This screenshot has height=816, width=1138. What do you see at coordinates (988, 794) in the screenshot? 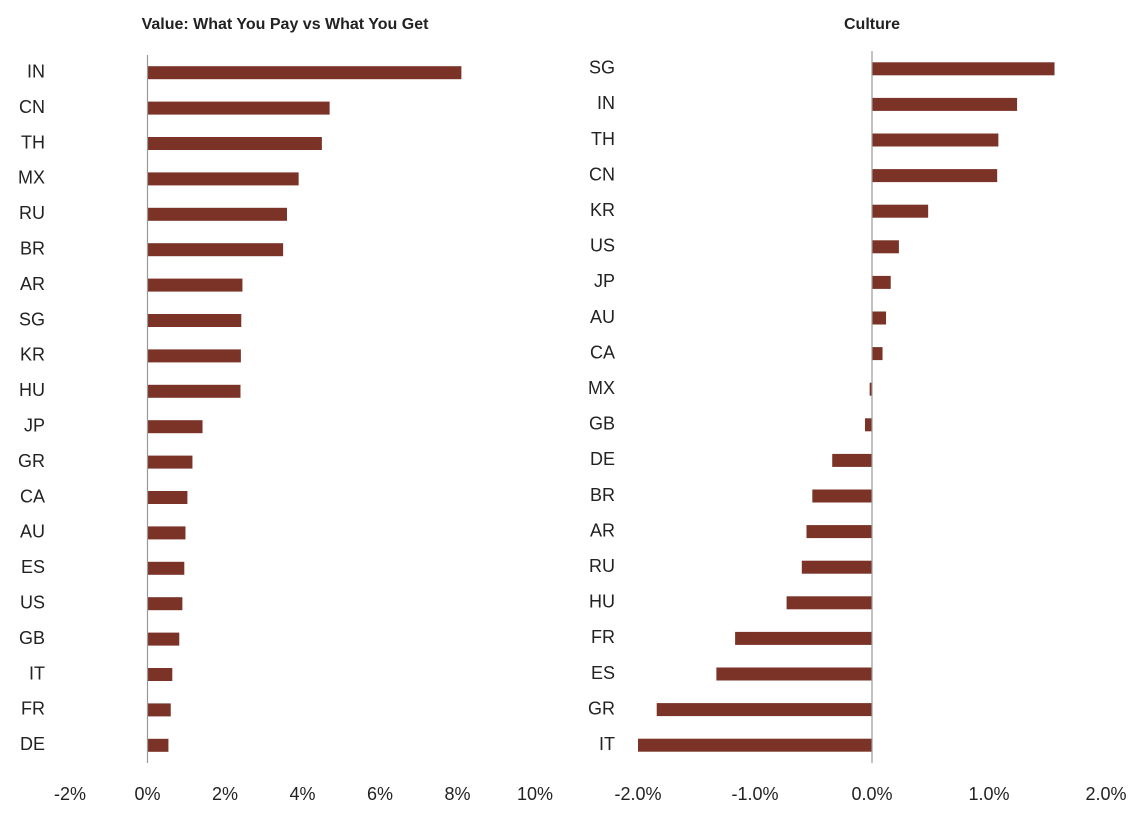
I see `x-tick-label: 1.0%` at bounding box center [988, 794].